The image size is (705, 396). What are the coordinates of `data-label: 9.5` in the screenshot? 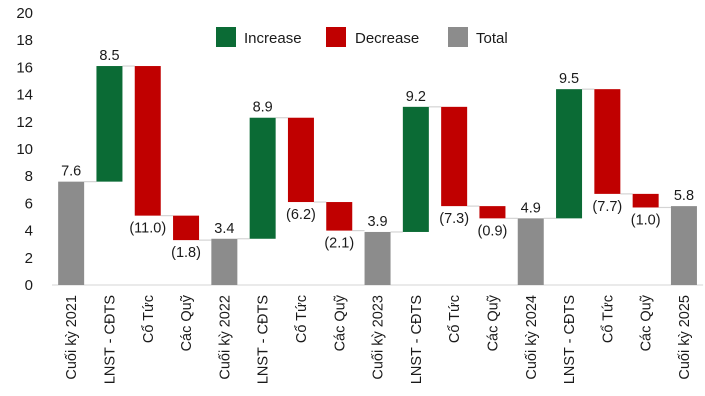 It's located at (569, 79).